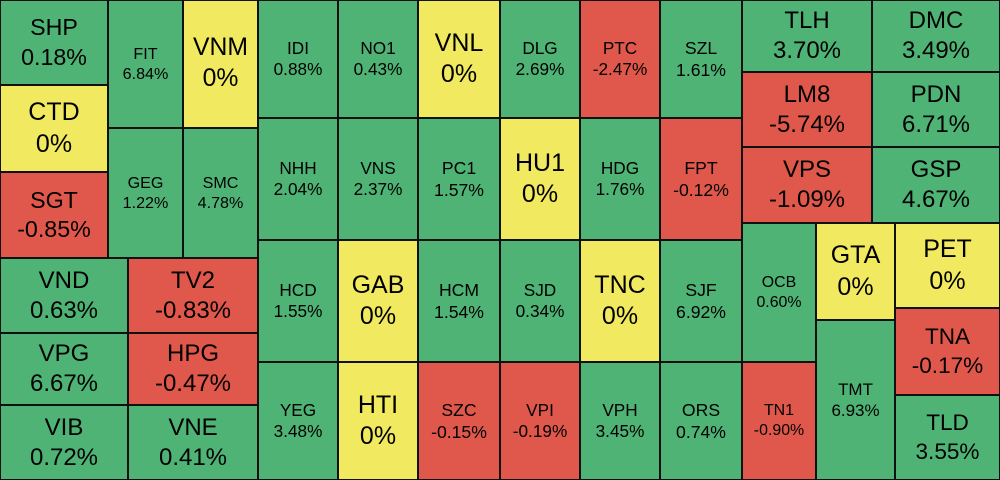 This screenshot has width=1000, height=480. What do you see at coordinates (947, 265) in the screenshot?
I see `stock-tile: PET 0%` at bounding box center [947, 265].